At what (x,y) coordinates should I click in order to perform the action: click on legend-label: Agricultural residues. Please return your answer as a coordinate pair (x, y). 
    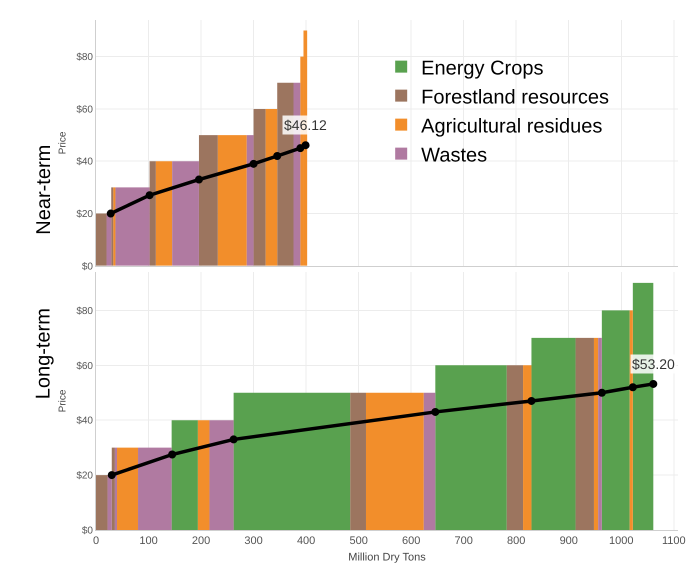
    Looking at the image, I should click on (511, 126).